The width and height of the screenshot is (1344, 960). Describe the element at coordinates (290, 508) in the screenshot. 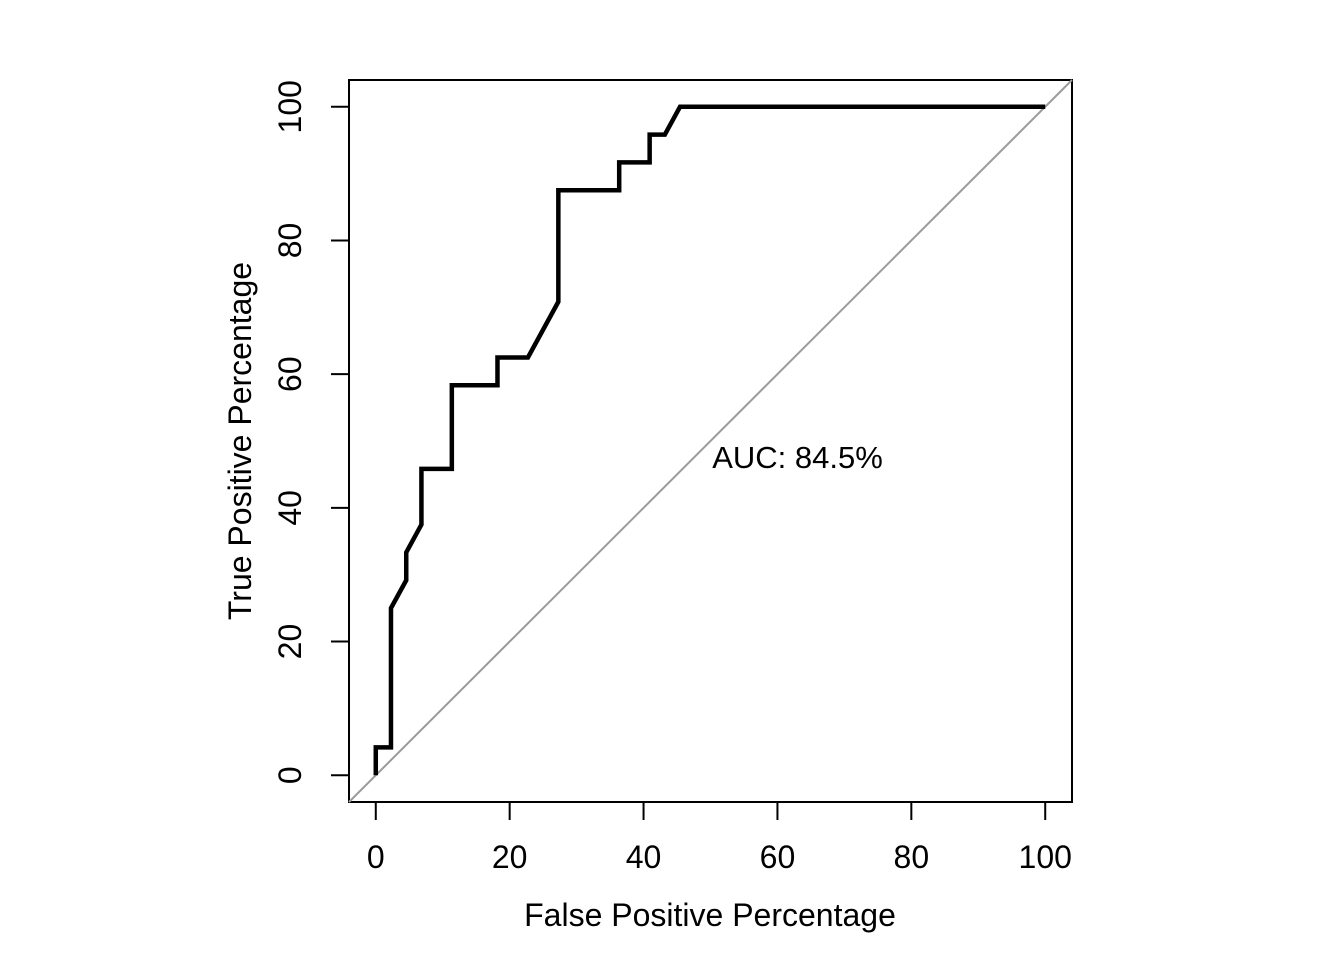

I see `y-axis-tick-label: 40` at that location.